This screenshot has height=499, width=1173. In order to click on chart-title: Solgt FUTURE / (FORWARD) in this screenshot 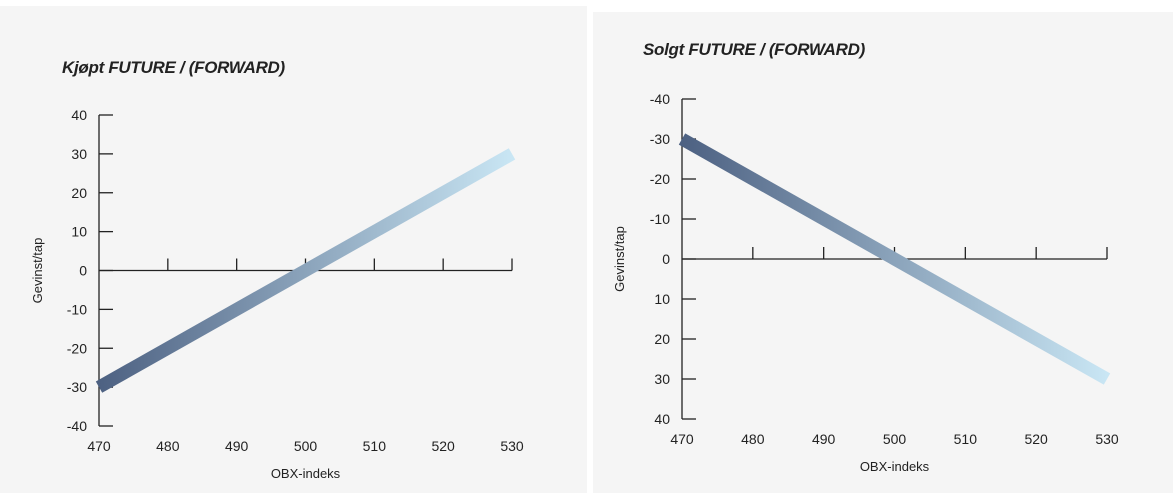, I will do `click(754, 49)`.